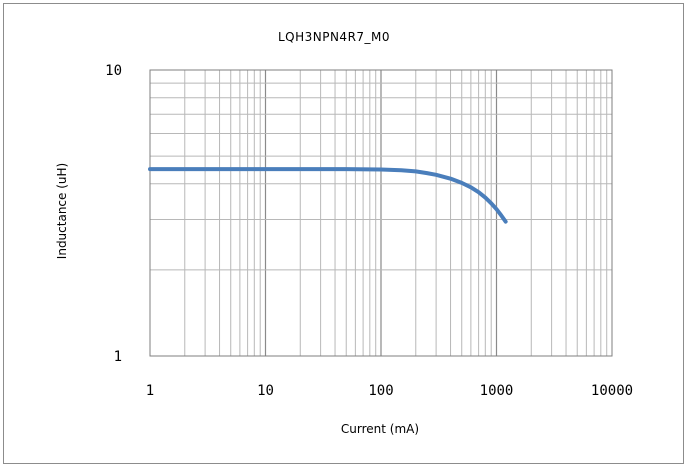  I want to click on y-tick-label: 1, so click(118, 357).